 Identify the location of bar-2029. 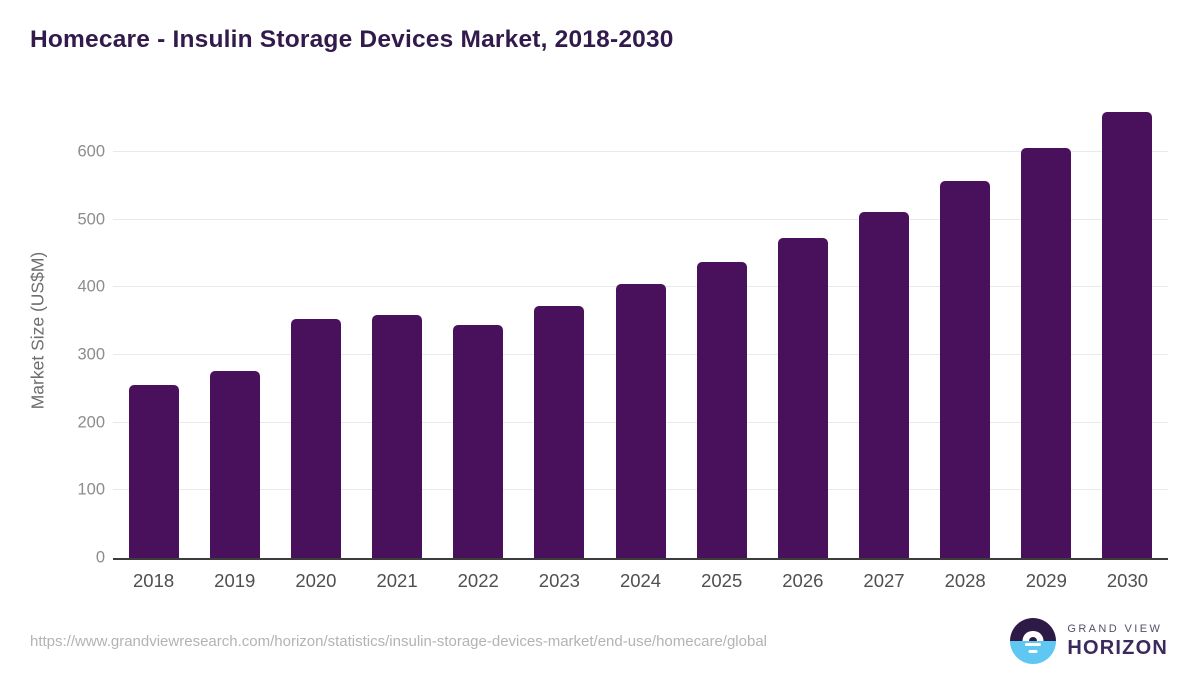
(1046, 353).